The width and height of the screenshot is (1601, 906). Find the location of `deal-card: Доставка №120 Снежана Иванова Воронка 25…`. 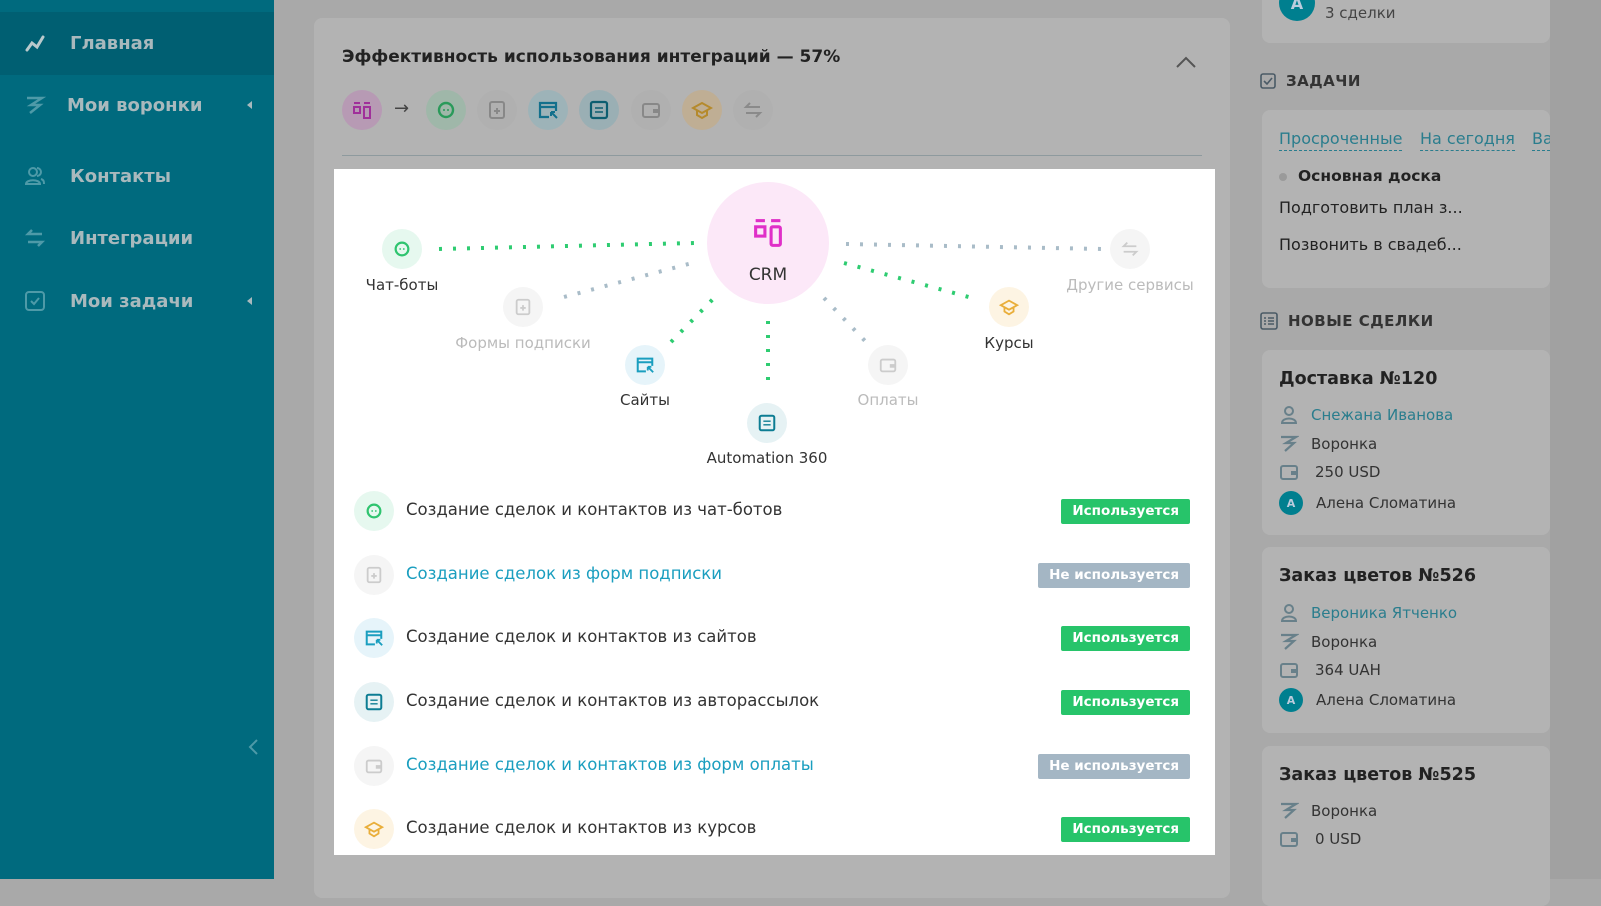

deal-card: Доставка №120 Снежана Иванова Воронка 25… is located at coordinates (1406, 442).